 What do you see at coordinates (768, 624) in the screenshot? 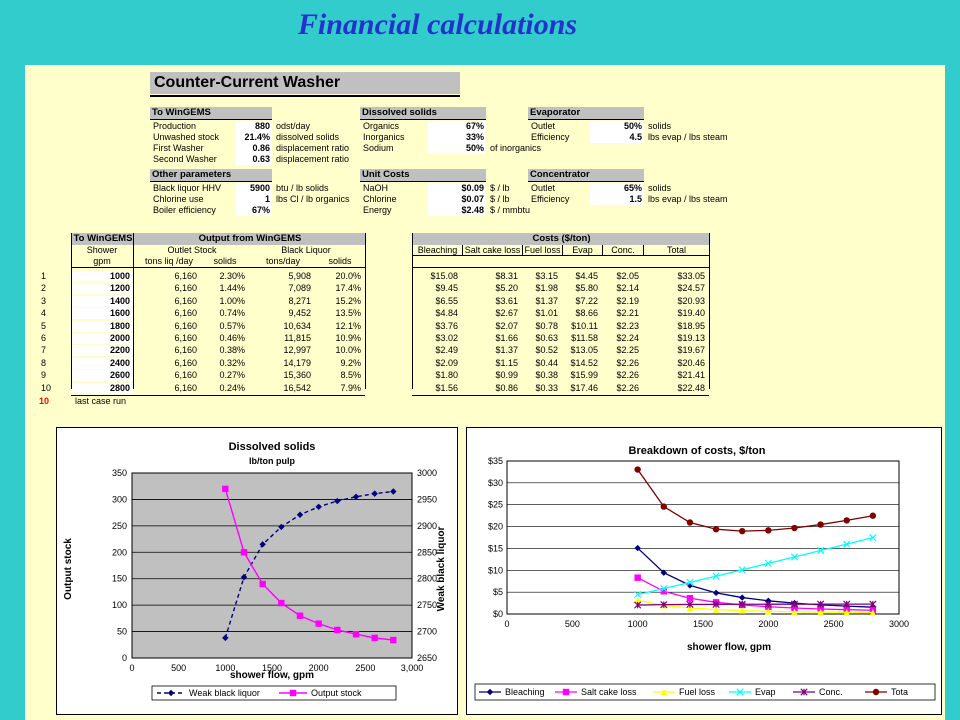
I see `chart2-xtick-4: 2000` at bounding box center [768, 624].